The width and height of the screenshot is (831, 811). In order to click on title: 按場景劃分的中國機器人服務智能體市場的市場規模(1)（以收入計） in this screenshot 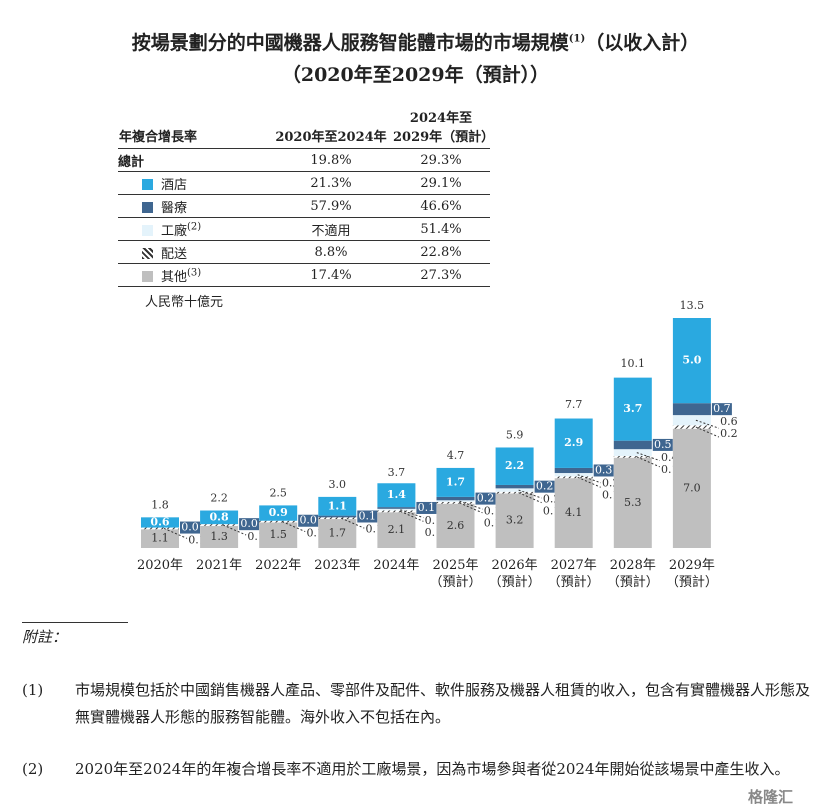, I will do `click(415, 41)`.